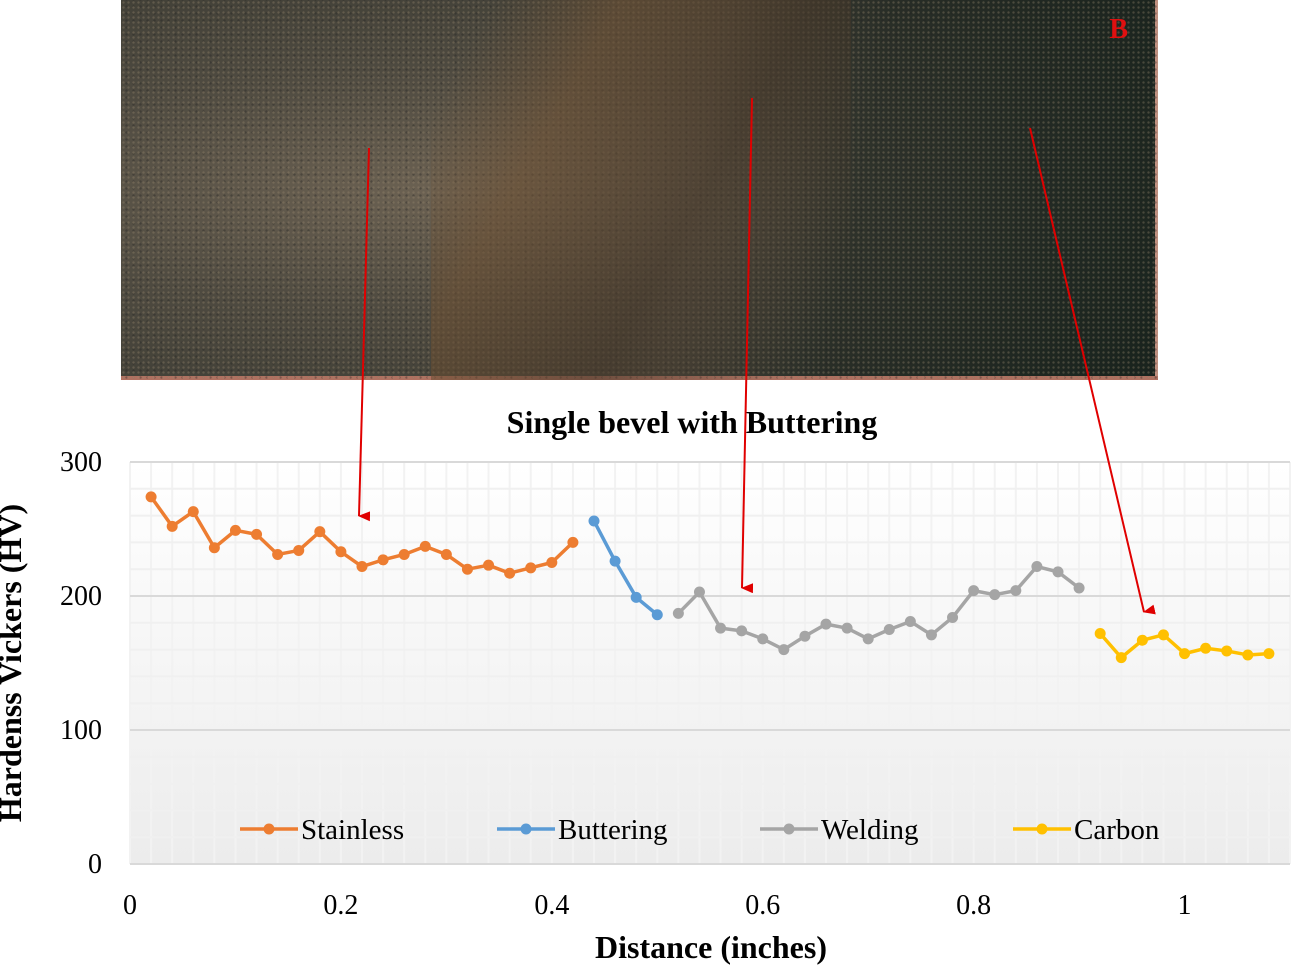  What do you see at coordinates (1092, 371) in the screenshot?
I see `arrow-carbon` at bounding box center [1092, 371].